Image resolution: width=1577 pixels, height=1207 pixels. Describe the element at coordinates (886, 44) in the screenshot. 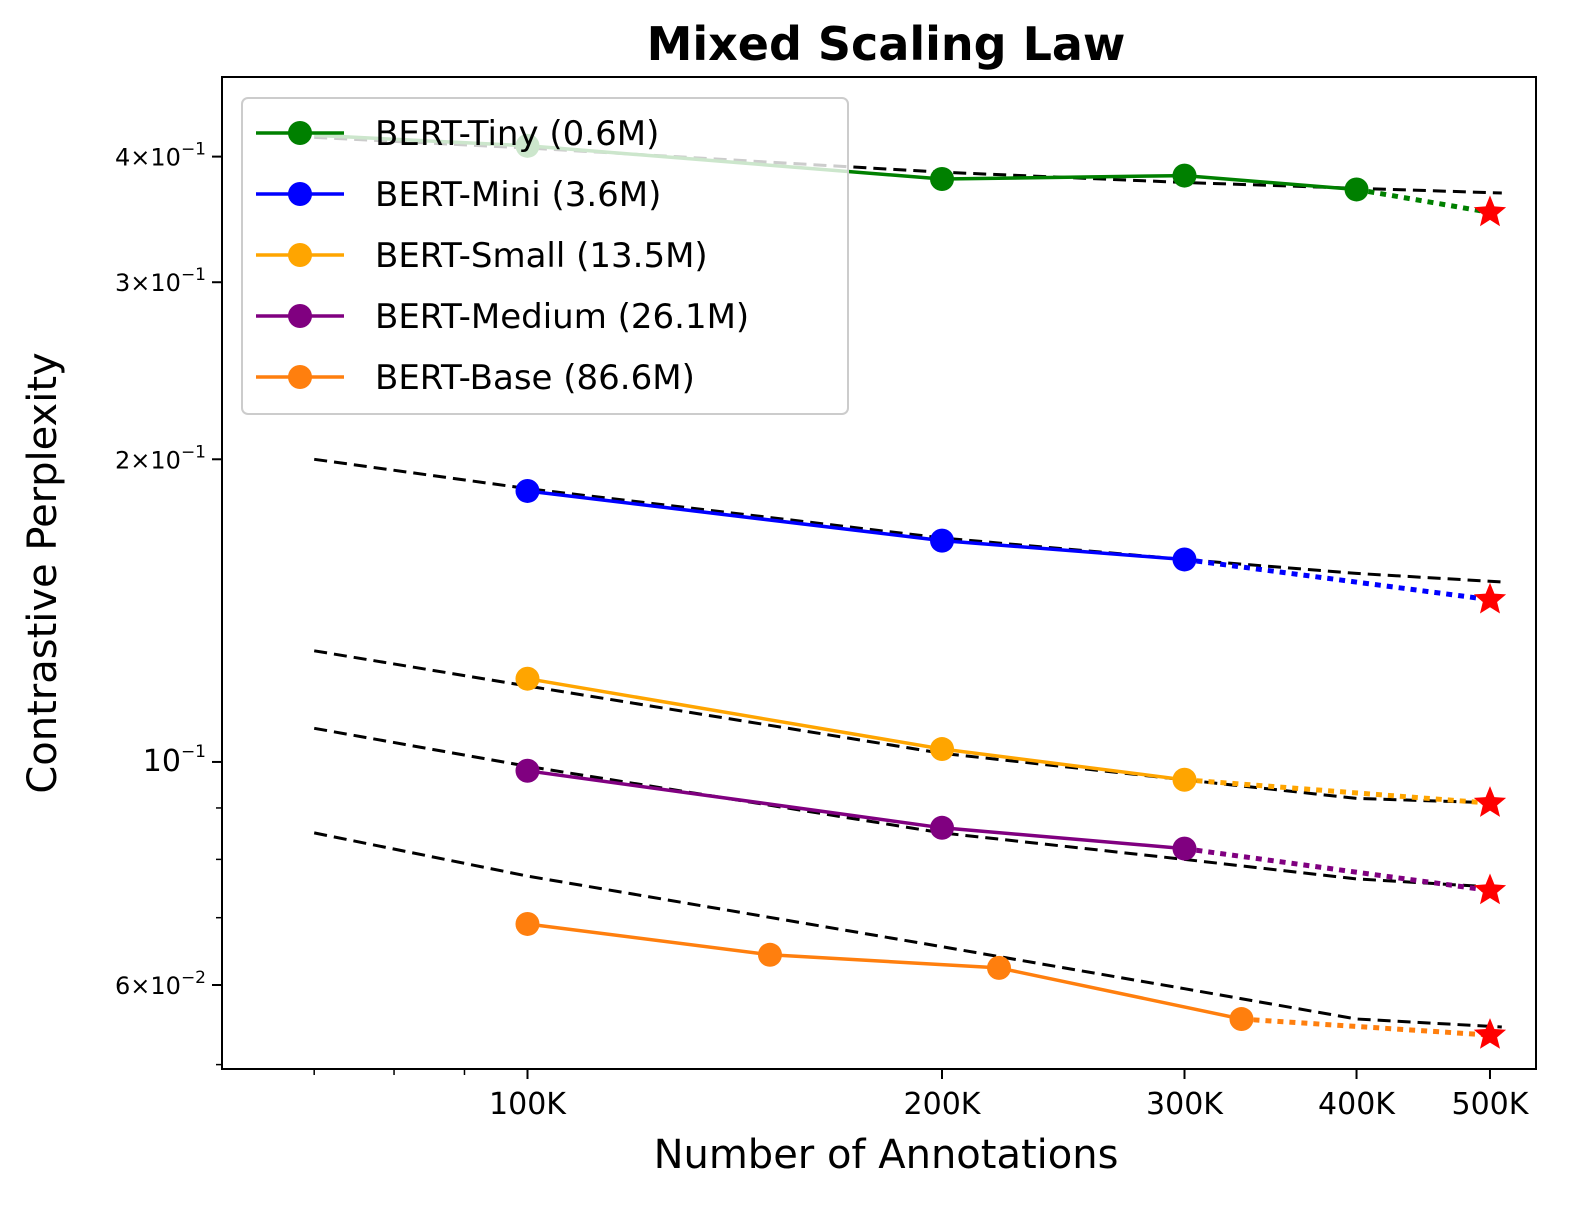

I see `chart-title: Mixed Scaling Law` at that location.